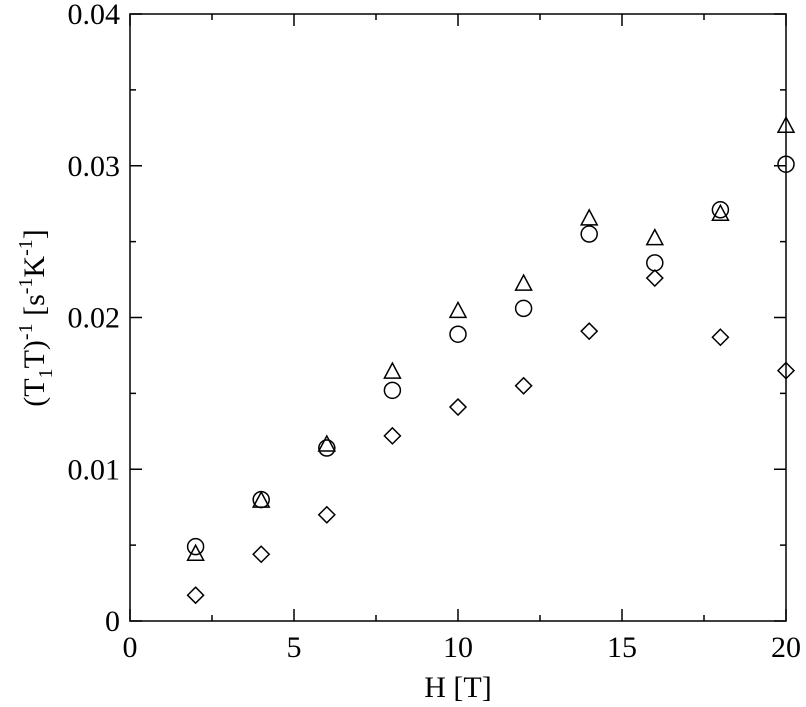 This screenshot has width=806, height=707. I want to click on y-tick-label: 0.04, so click(94, 15).